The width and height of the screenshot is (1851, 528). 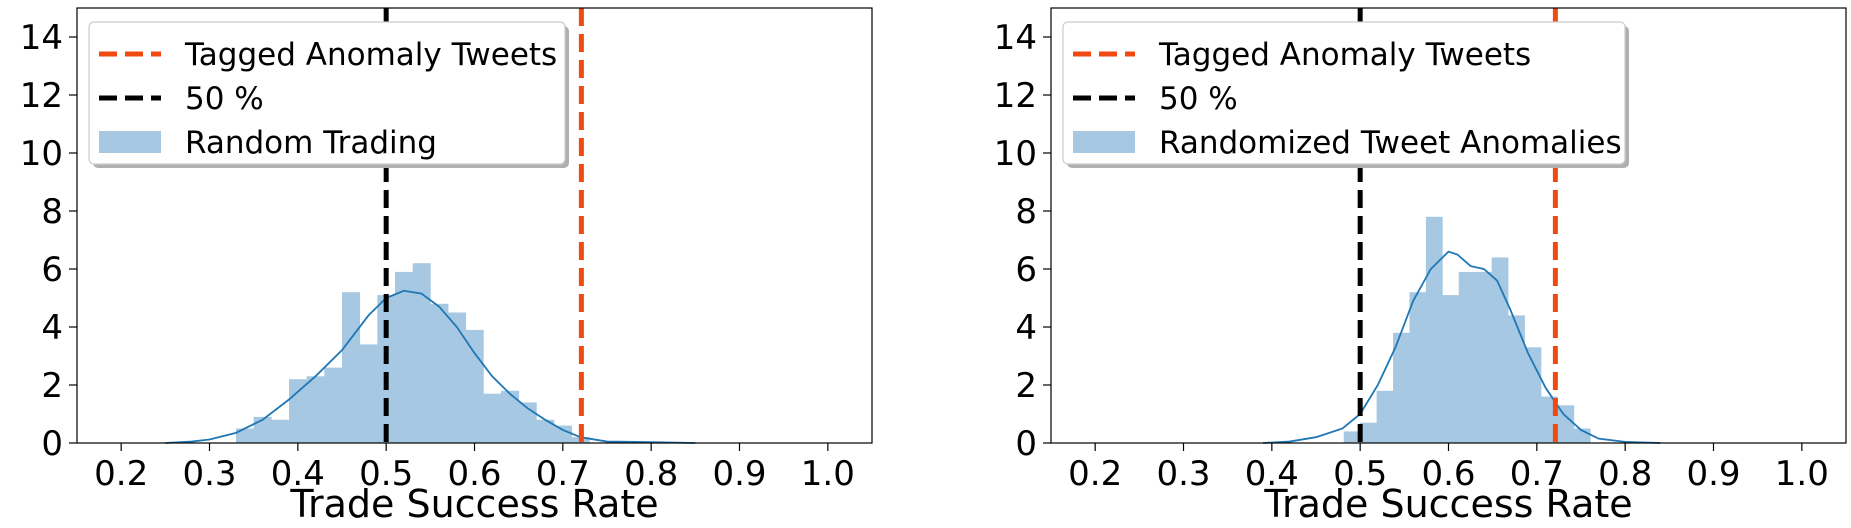 I want to click on legend-histogram-label: Random Trading, so click(x=311, y=143).